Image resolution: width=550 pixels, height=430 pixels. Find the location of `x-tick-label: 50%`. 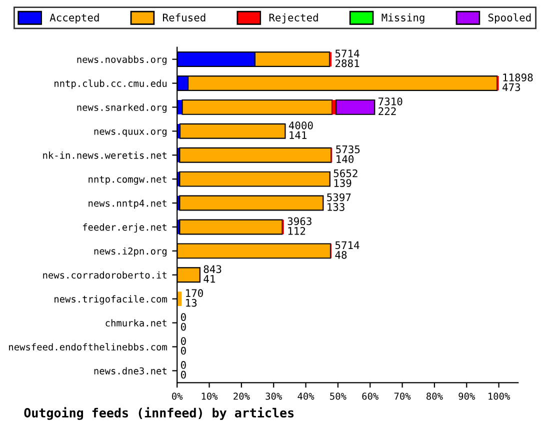

x-tick-label: 50% is located at coordinates (338, 396).